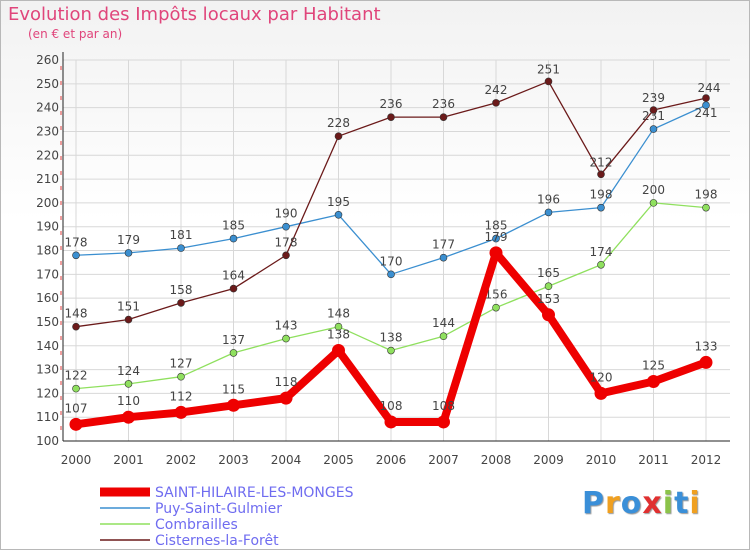 This screenshot has height=550, width=750. I want to click on logo-letter: o, so click(631, 503).